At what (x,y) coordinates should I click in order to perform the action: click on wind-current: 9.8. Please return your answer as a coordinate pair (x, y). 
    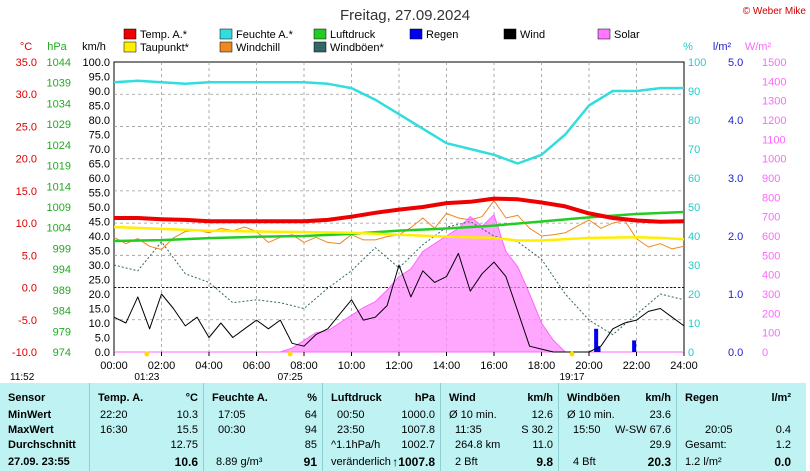
    Looking at the image, I should click on (544, 462).